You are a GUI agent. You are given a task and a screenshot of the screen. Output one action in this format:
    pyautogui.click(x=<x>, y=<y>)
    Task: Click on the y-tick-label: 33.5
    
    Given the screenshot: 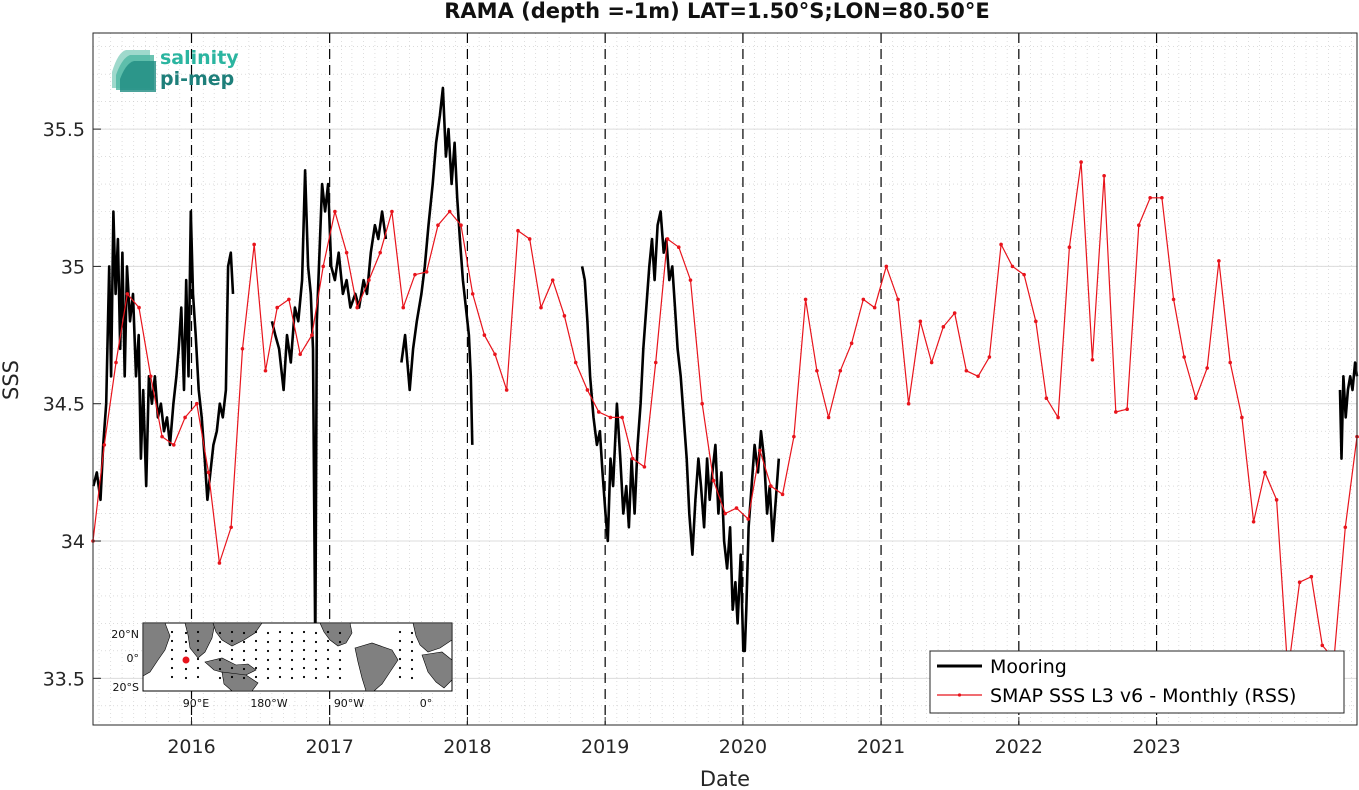 What is the action you would take?
    pyautogui.click(x=64, y=679)
    